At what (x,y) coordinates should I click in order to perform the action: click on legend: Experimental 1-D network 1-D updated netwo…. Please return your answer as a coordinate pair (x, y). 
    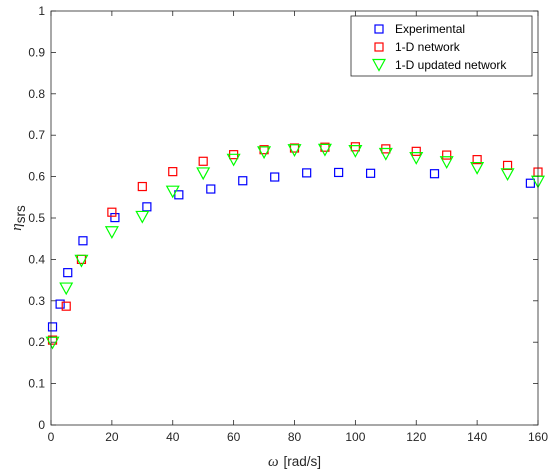
    Looking at the image, I should click on (441, 46).